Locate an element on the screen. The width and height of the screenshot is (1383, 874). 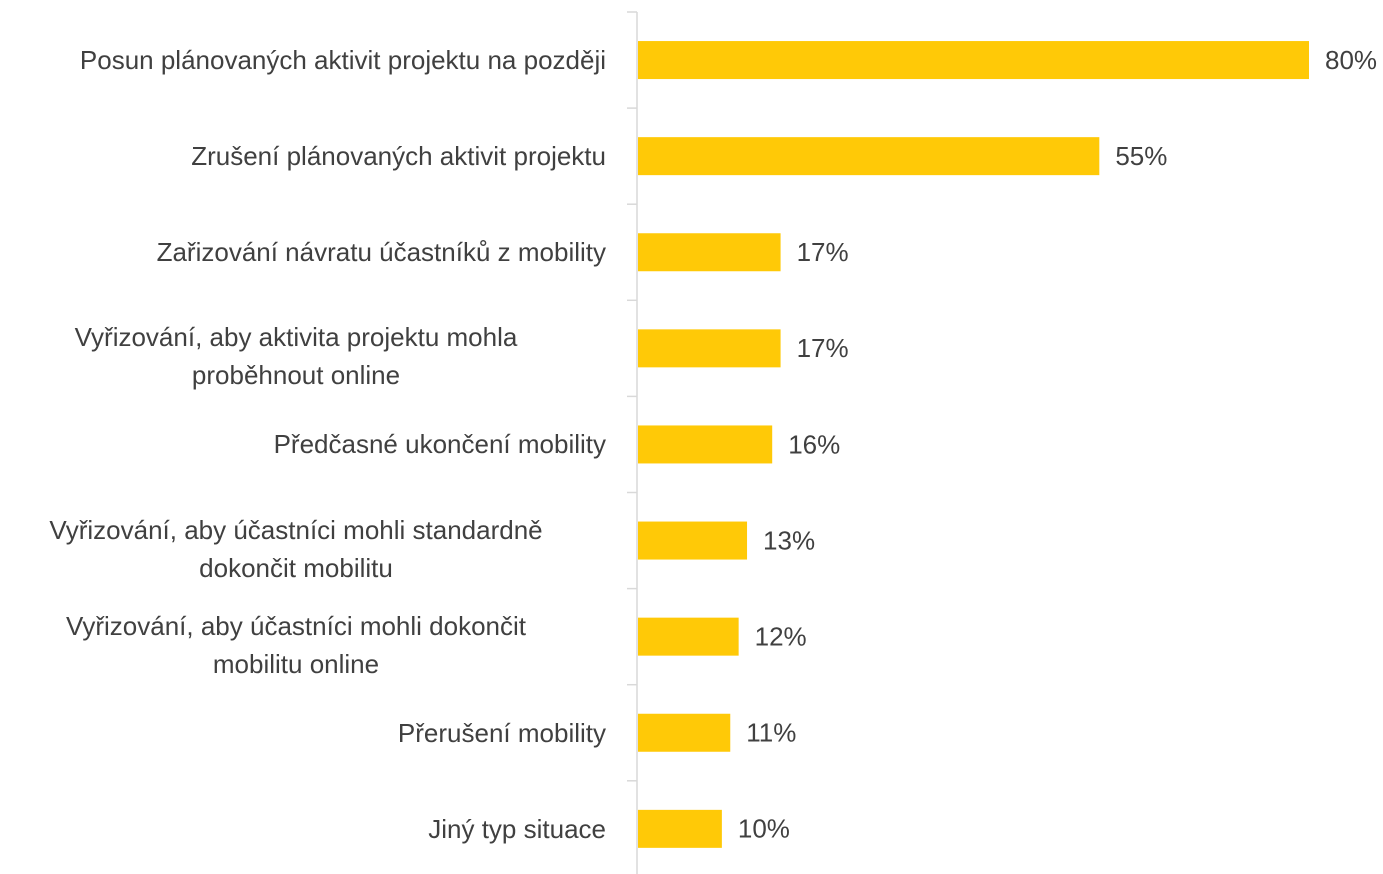
value-label: 13% is located at coordinates (789, 540).